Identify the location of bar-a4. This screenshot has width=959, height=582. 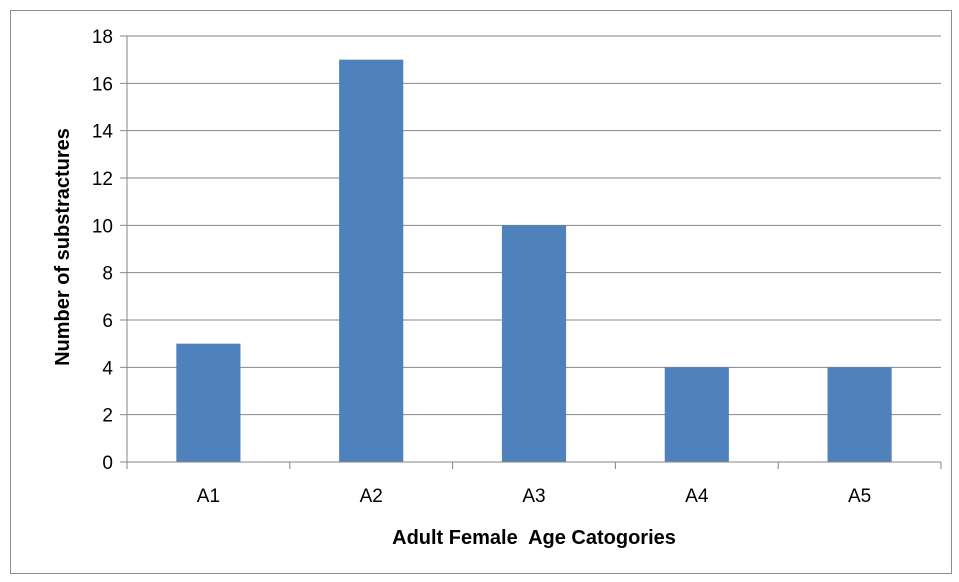
(696, 414).